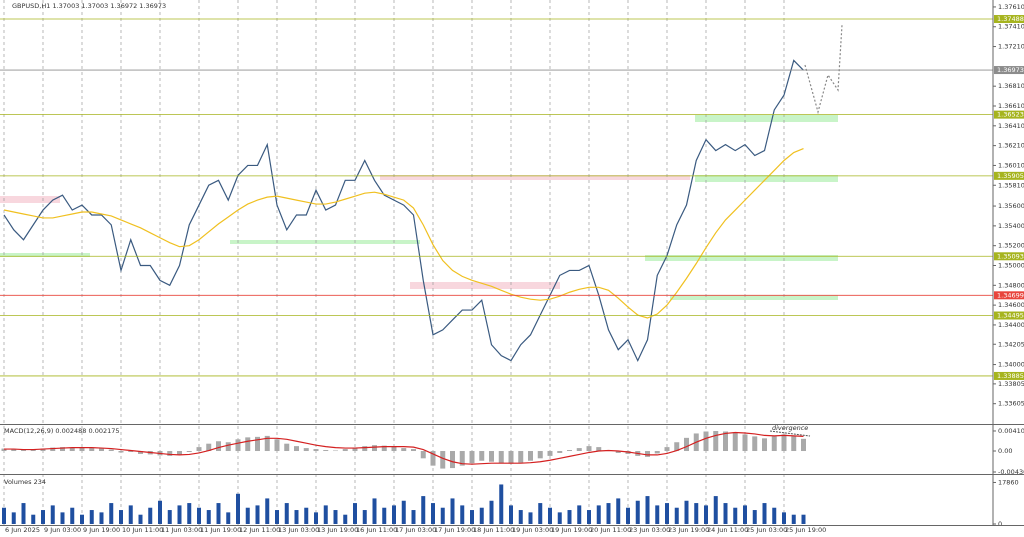 The height and width of the screenshot is (537, 1024). I want to click on x-tick-label: 19 Jun 03:00, so click(532, 530).